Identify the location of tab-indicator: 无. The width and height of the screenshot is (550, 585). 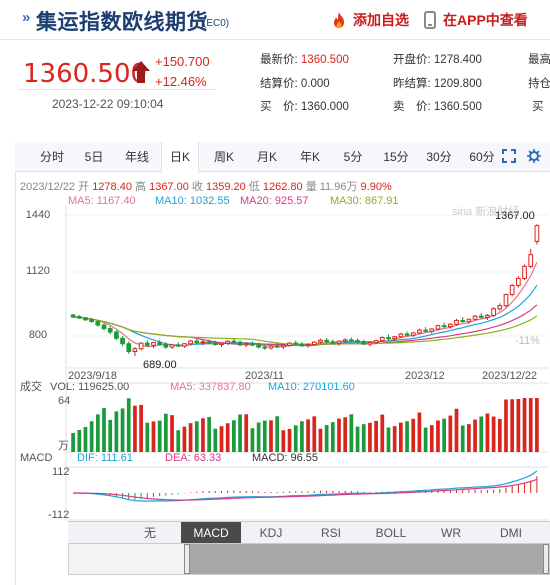
(149, 533).